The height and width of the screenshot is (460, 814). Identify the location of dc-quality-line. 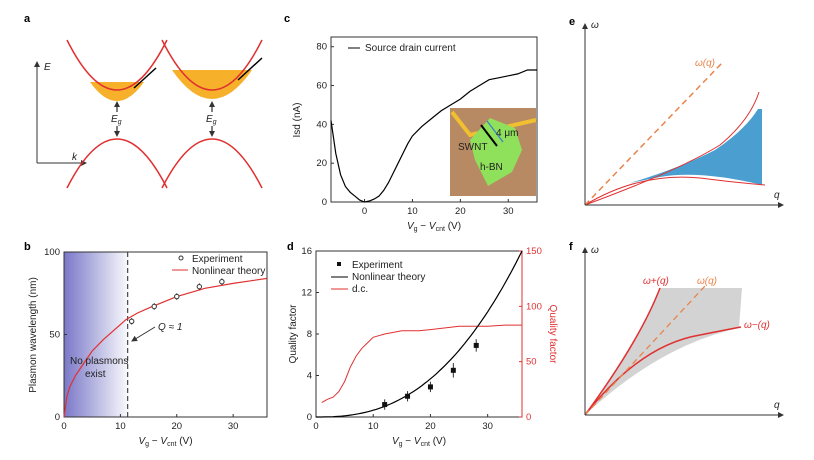
(421, 364).